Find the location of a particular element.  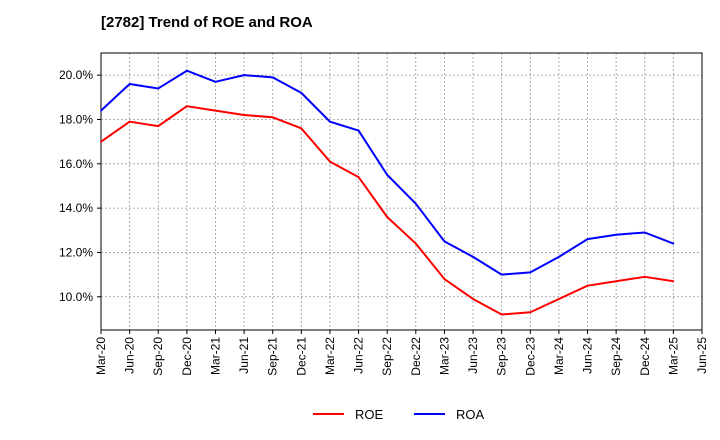

x-tick-label: Jun-24 is located at coordinates (588, 355).